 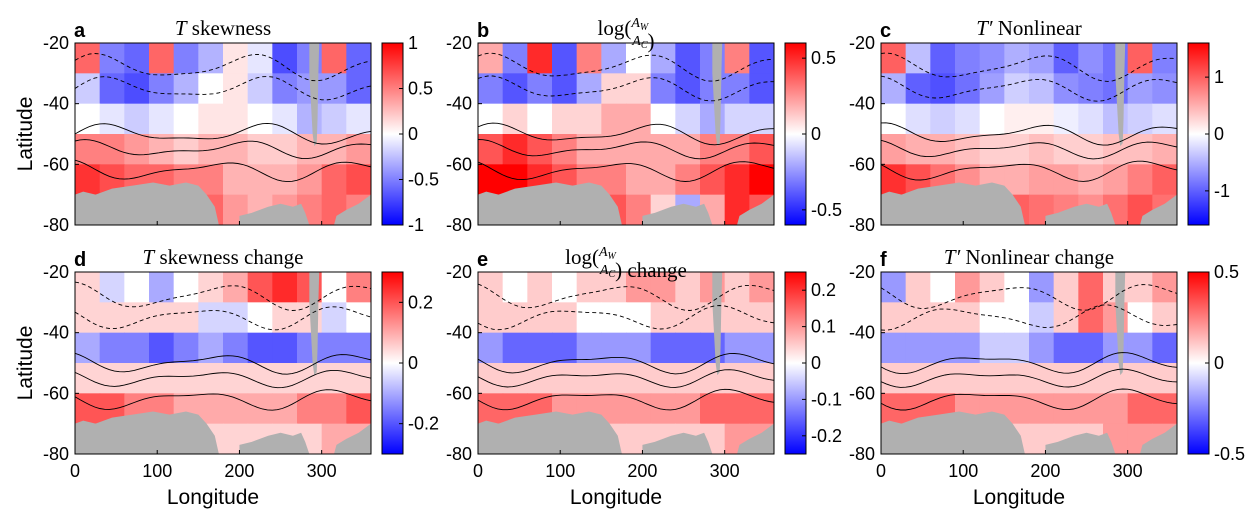 I want to click on title-part: ), so click(x=650, y=41).